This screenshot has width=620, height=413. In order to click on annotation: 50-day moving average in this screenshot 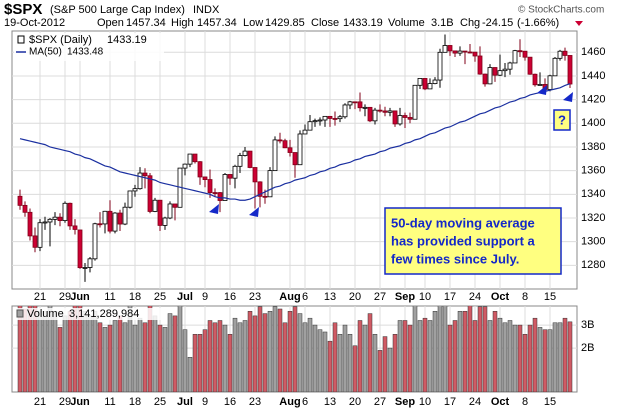, I will do `click(463, 222)`.